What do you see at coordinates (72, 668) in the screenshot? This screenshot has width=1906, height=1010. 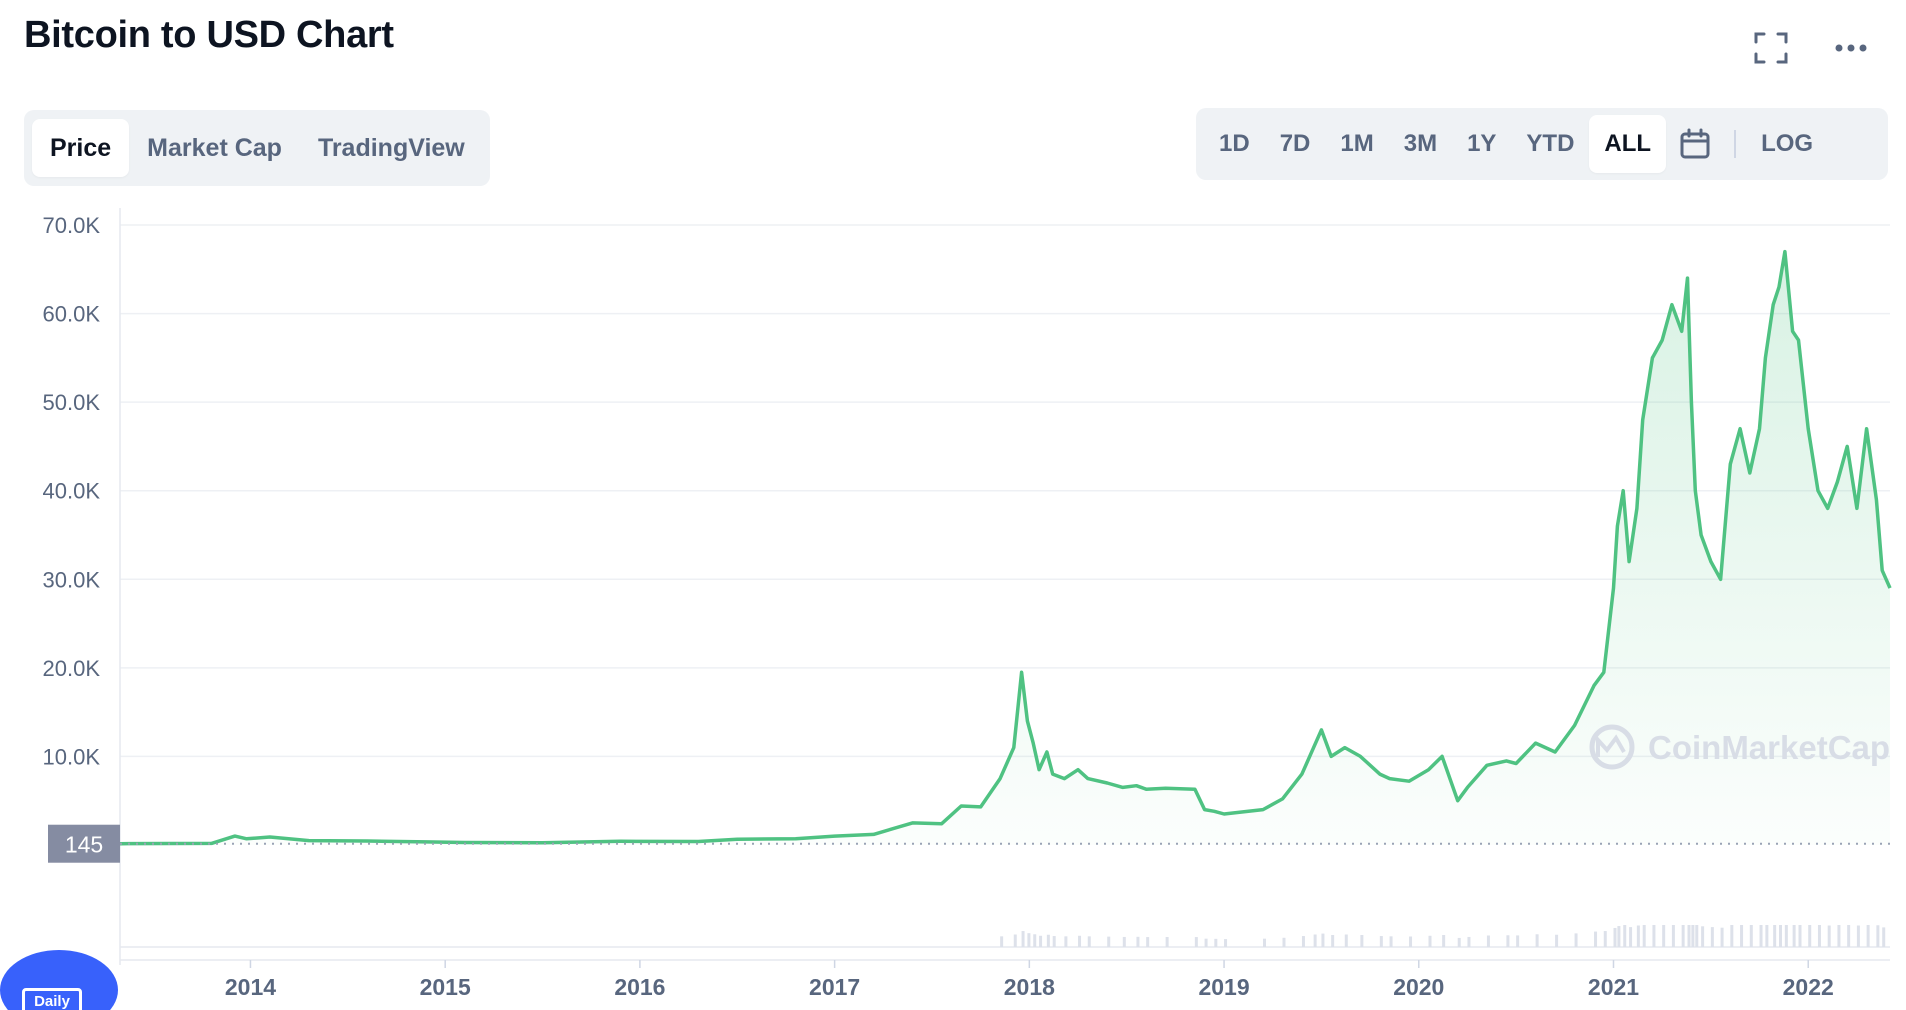 I see `y-tick-label: 20.0K` at bounding box center [72, 668].